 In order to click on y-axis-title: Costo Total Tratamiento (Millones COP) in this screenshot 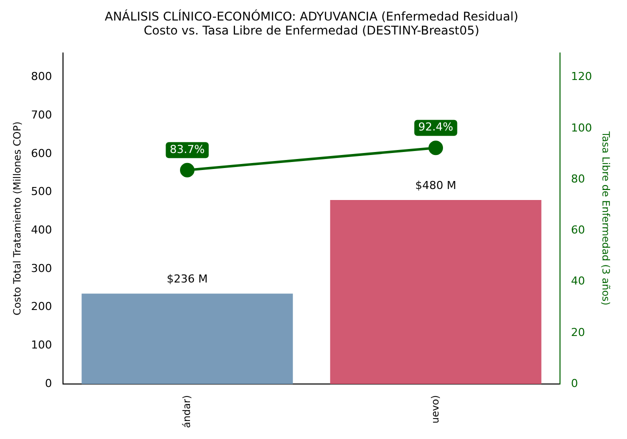, I will do `click(18, 218)`.